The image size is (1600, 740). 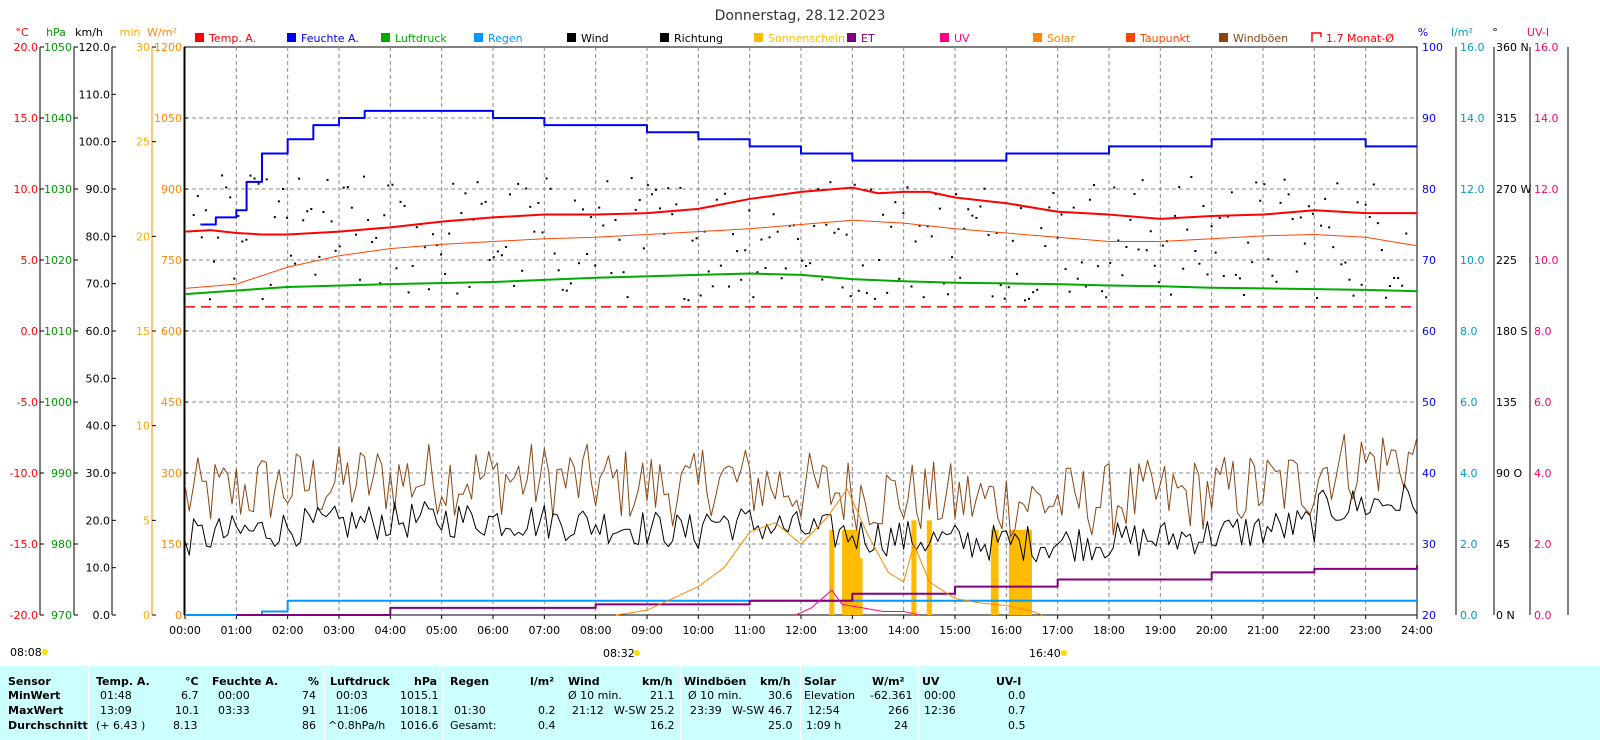 What do you see at coordinates (698, 38) in the screenshot?
I see `legend-label: Richtung` at bounding box center [698, 38].